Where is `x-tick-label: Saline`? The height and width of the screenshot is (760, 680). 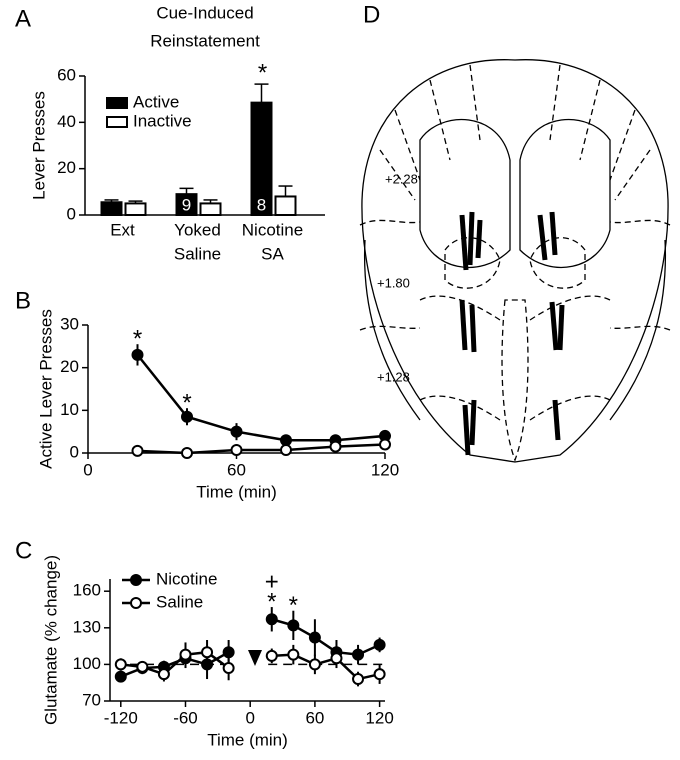
x-tick-label: Saline is located at coordinates (197, 253).